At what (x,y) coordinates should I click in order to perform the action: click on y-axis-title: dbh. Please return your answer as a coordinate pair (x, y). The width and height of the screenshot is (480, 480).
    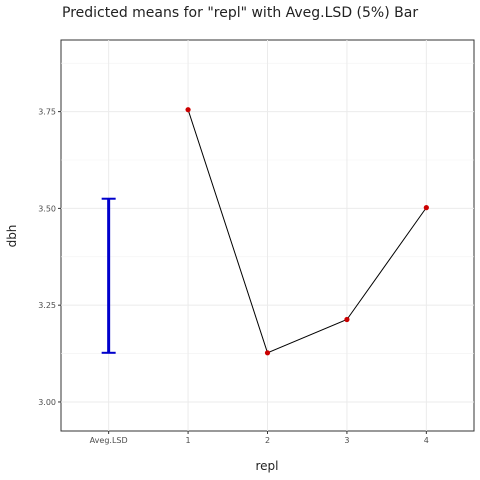
    Looking at the image, I should click on (12, 236).